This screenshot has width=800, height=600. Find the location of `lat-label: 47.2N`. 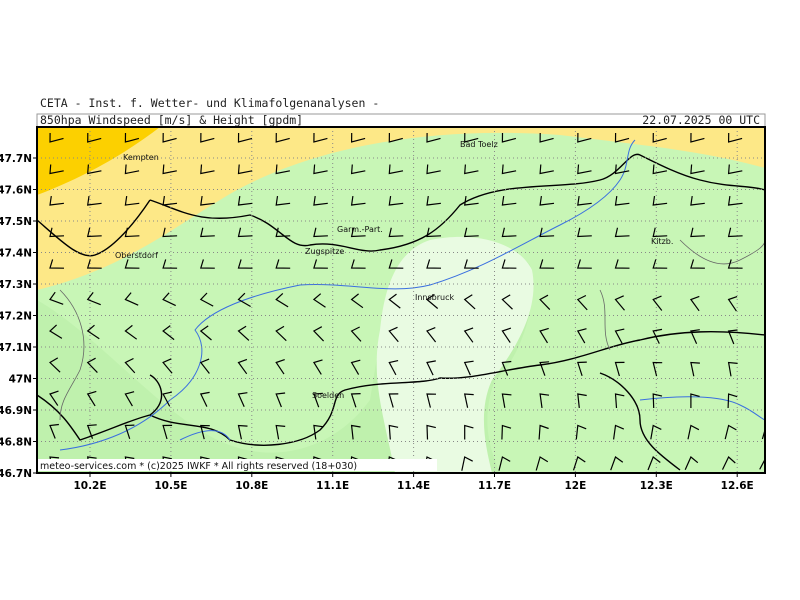

lat-label: 47.2N is located at coordinates (16, 317).